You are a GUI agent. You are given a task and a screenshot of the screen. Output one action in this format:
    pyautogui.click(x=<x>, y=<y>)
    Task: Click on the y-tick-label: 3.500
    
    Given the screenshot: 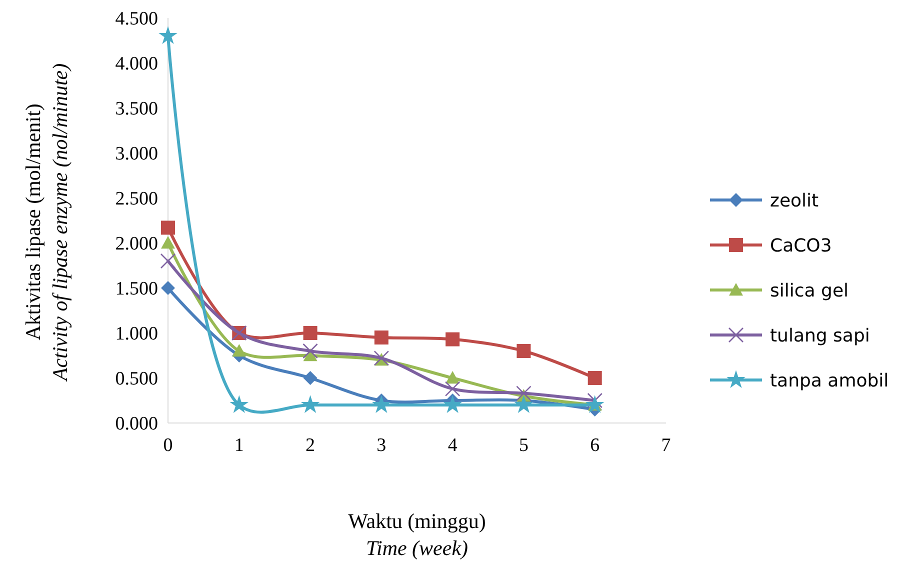 What is the action you would take?
    pyautogui.click(x=136, y=109)
    